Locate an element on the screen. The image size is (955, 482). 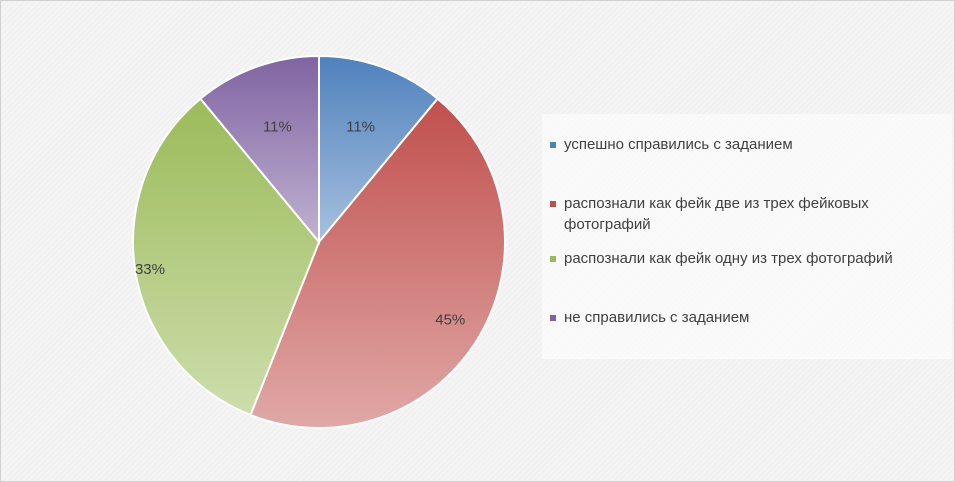
legend-label: успешно справились с заданием is located at coordinates (678, 144).